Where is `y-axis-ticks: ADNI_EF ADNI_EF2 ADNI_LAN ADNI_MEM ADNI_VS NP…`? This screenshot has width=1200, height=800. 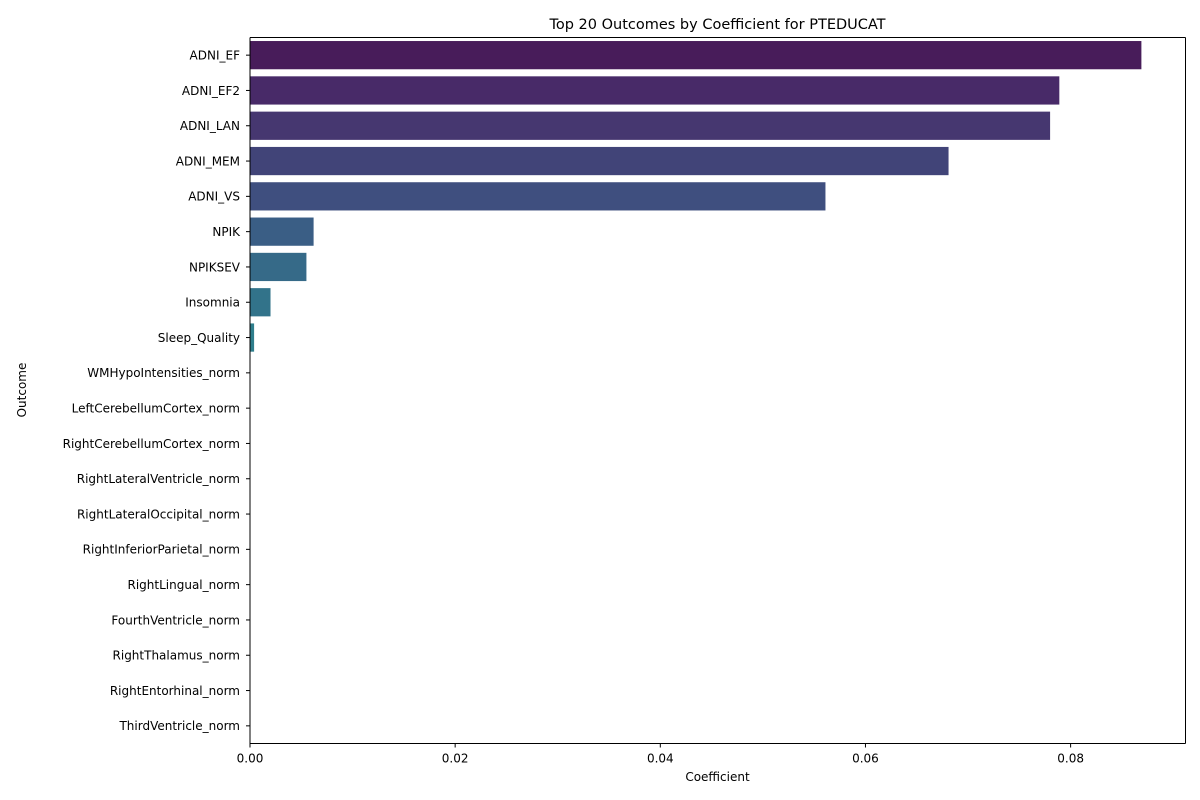 y-axis-ticks: ADNI_EF ADNI_EF2 ADNI_LAN ADNI_MEM ADNI_VS NP… is located at coordinates (156, 390).